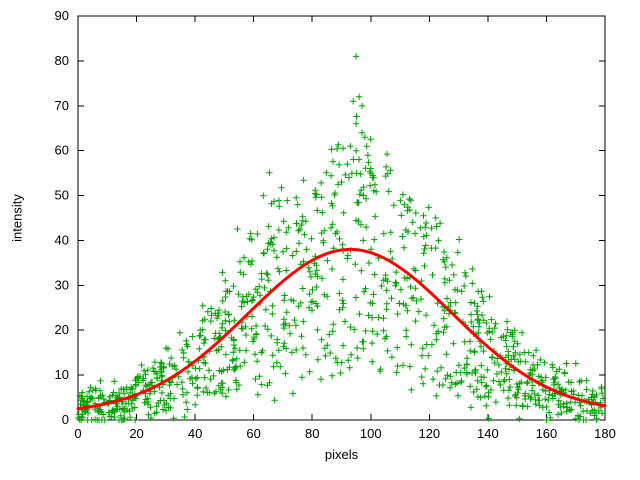  I want to click on y-tick-label: 40, so click(62, 239).